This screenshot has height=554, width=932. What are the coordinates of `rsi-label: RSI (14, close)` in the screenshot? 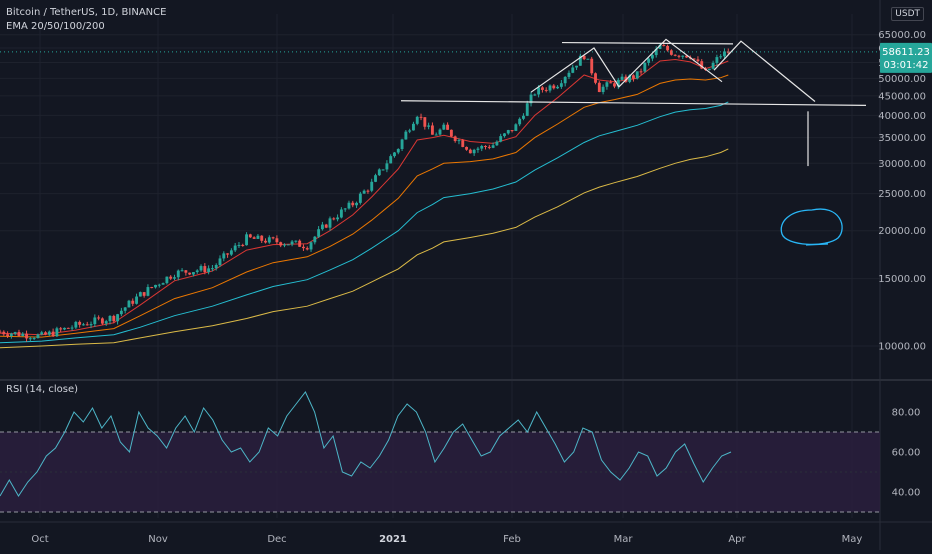 It's located at (42, 389).